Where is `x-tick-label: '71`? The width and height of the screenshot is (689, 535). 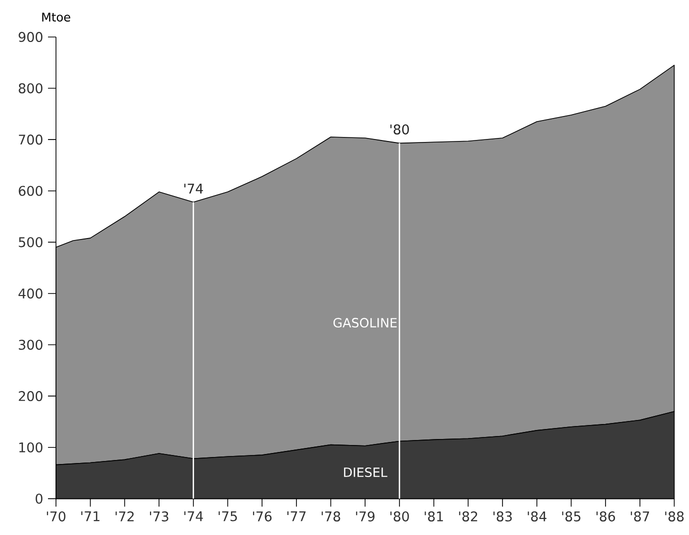 x-tick-label: '71 is located at coordinates (90, 517).